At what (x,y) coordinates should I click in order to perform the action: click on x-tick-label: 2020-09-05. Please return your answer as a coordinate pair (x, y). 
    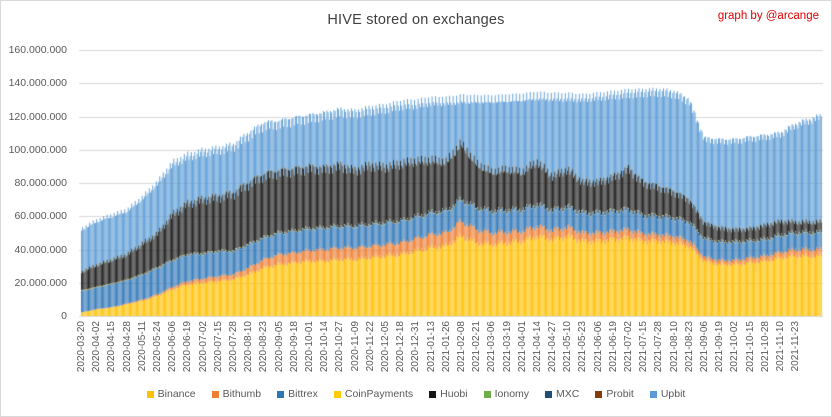
    Looking at the image, I should click on (279, 347).